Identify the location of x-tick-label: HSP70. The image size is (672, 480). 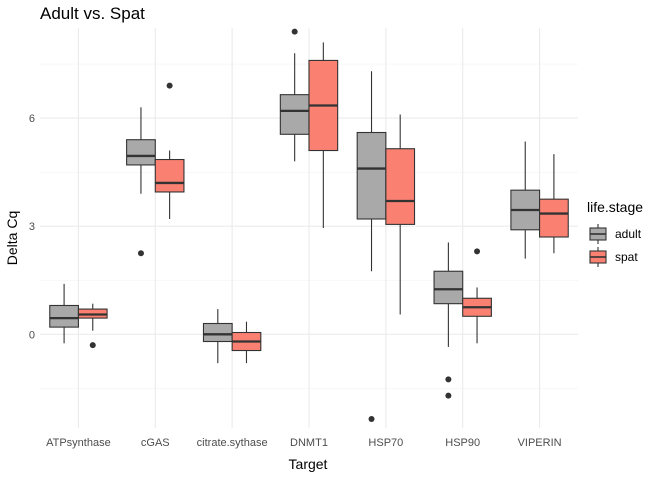
(385, 443).